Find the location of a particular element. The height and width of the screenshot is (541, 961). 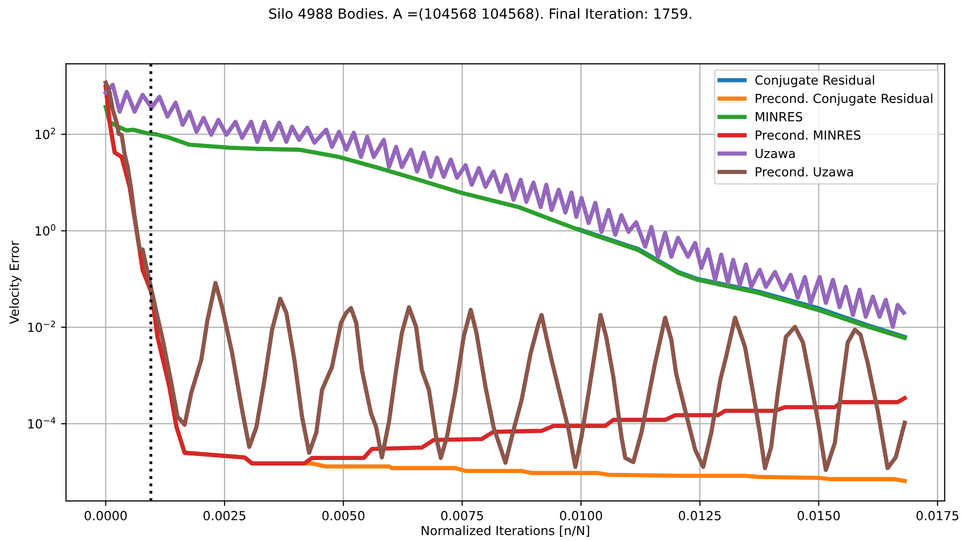

y-axis-title: Velocity Error is located at coordinates (15, 282).